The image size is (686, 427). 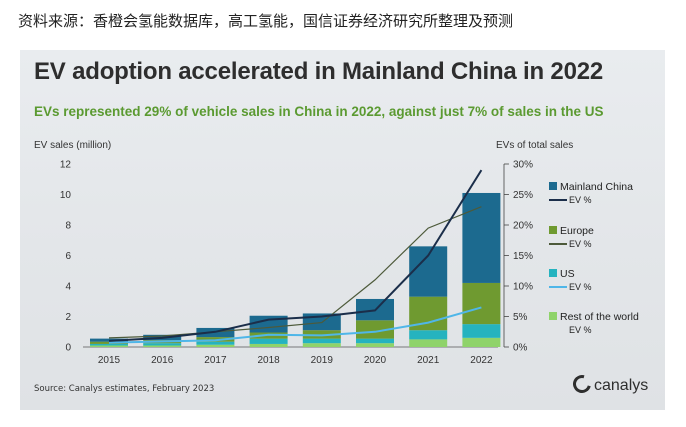 What do you see at coordinates (599, 317) in the screenshot?
I see `legend-label: Rest of the world` at bounding box center [599, 317].